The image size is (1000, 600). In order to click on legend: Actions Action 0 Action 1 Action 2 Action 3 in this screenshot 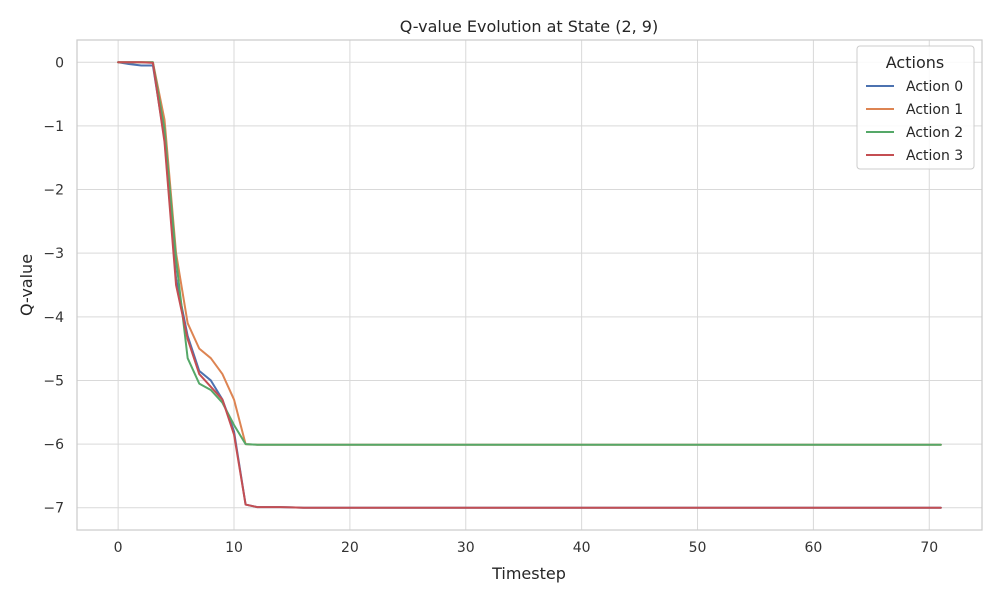, I will do `click(915, 107)`.